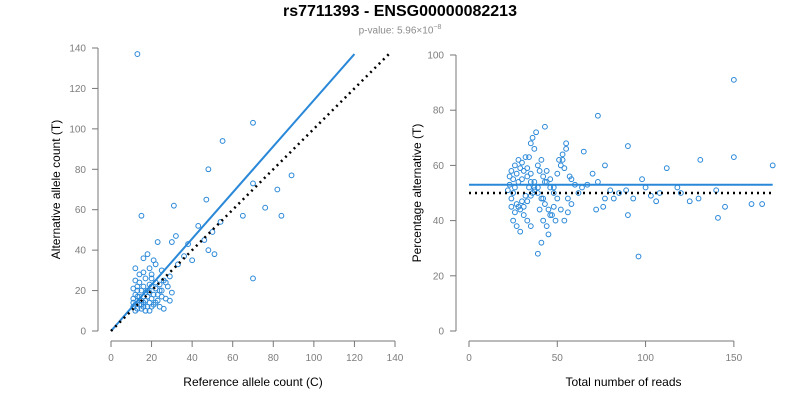  What do you see at coordinates (83, 332) in the screenshot?
I see `allele-count-y-tick-label: 0` at bounding box center [83, 332].